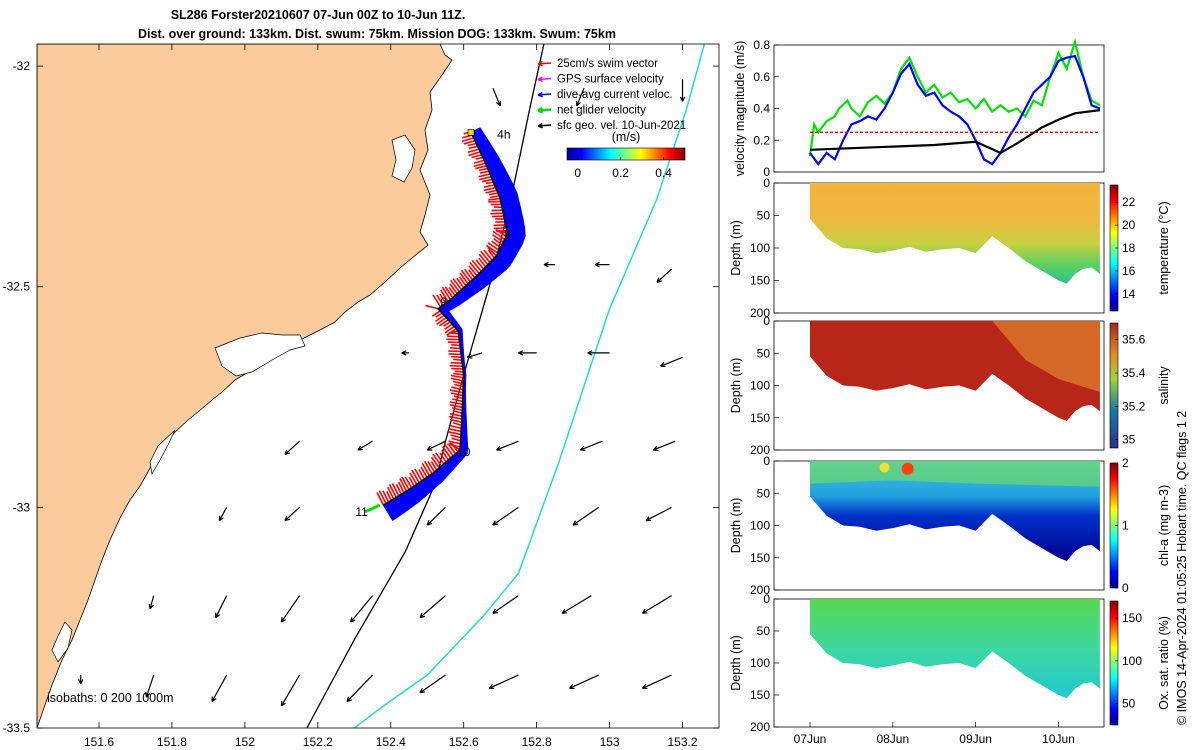 The width and height of the screenshot is (1200, 750). I want to click on map-x-tick-label: 151.8, so click(172, 742).